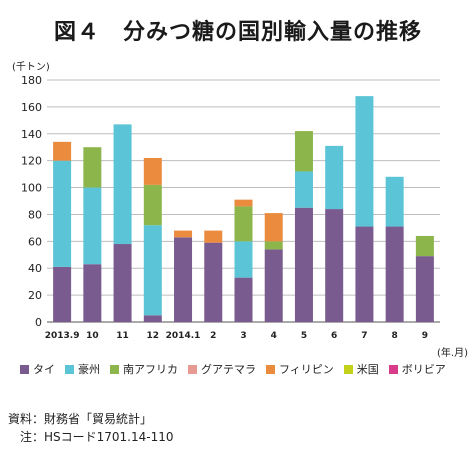 The image size is (476, 453). What do you see at coordinates (97, 437) in the screenshot?
I see `hs-code-note: 注：HSコード1701.14-110` at bounding box center [97, 437].